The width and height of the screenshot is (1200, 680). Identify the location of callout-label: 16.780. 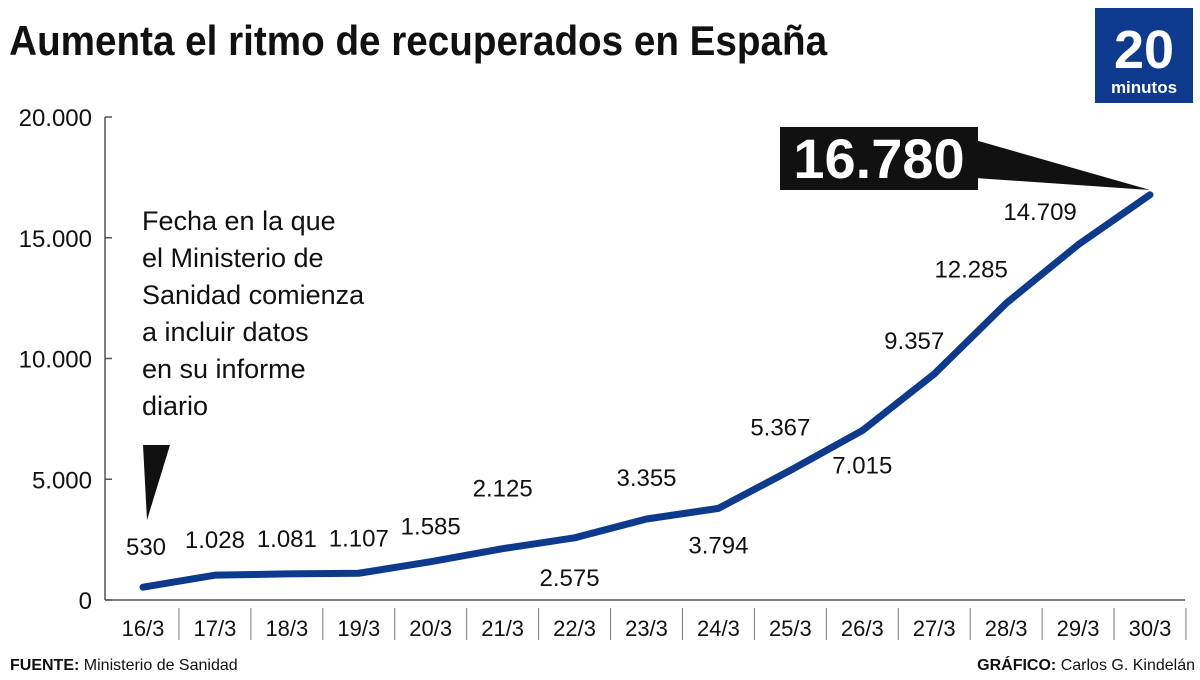
(878, 158).